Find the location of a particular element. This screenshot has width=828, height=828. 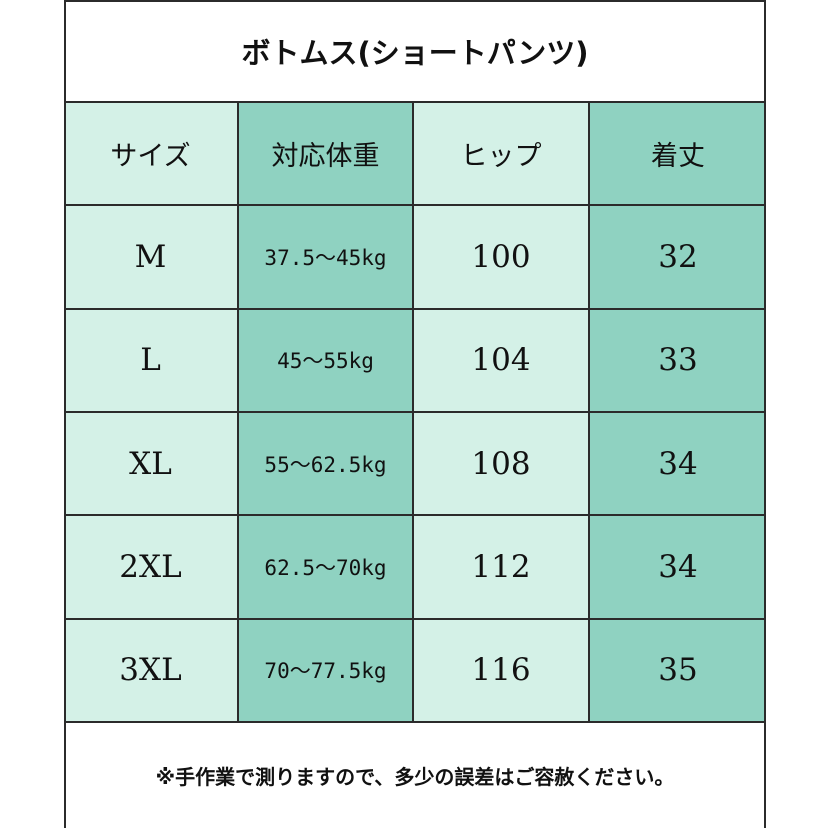

header-size: サイズ is located at coordinates (151, 155).